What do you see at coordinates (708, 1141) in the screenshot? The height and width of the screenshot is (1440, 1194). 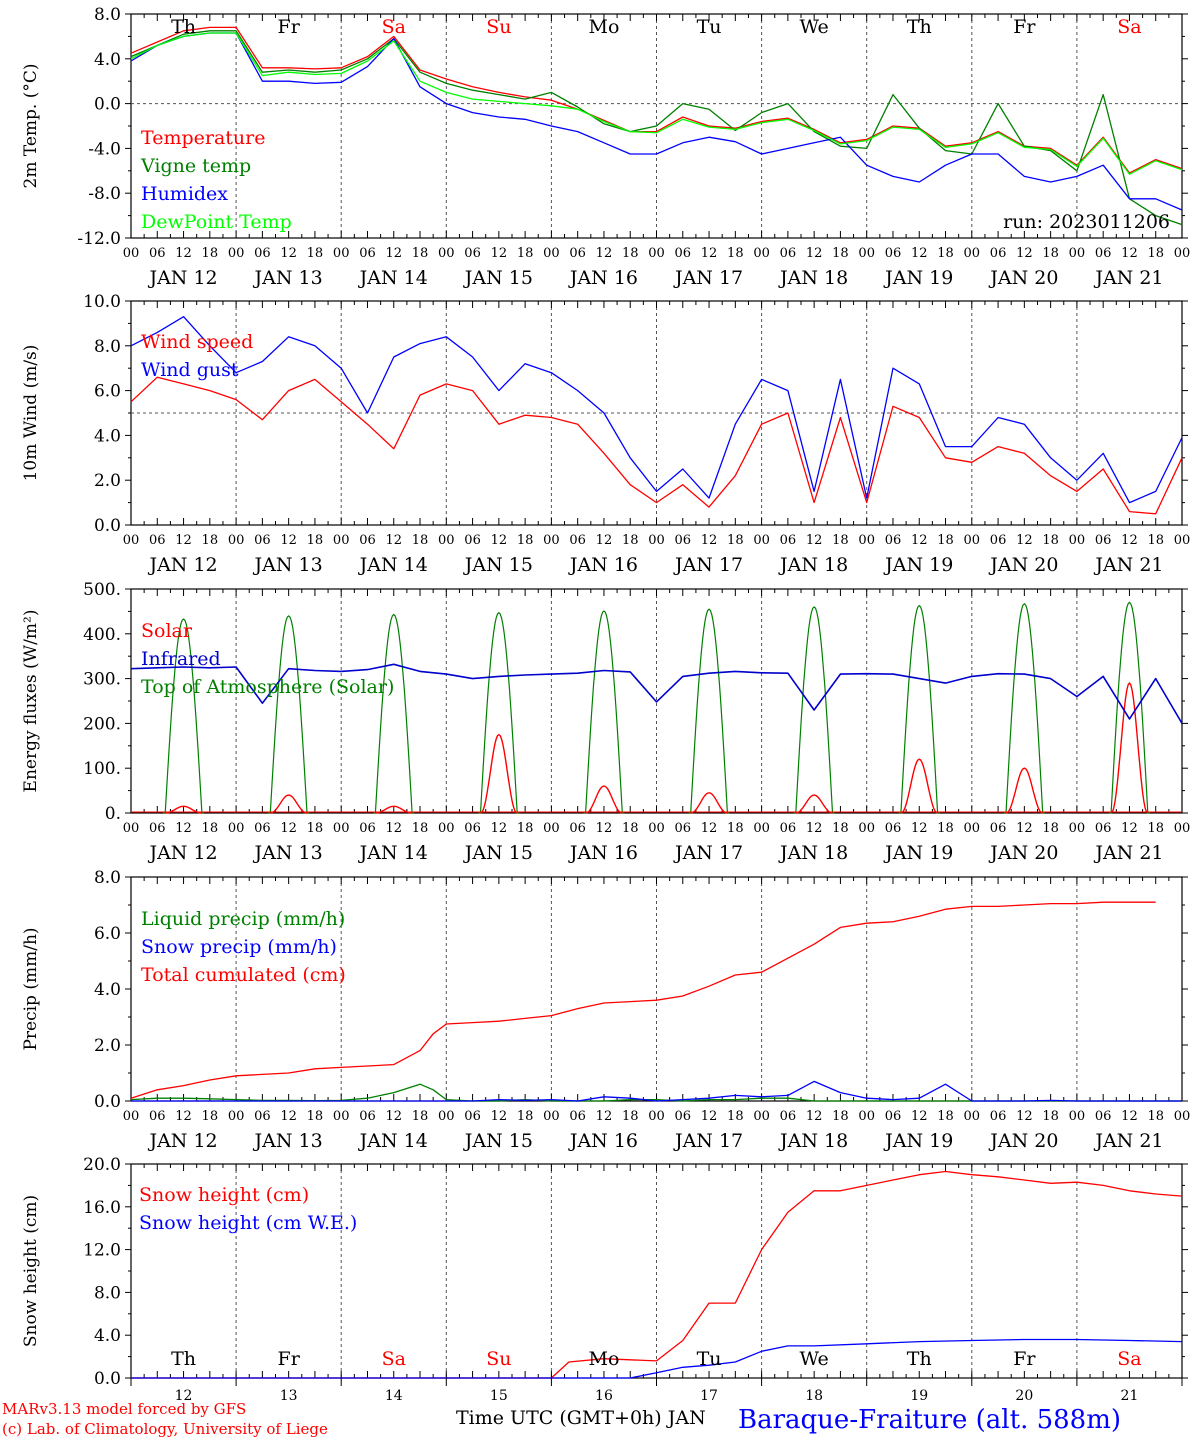 I see `x-date-label: JAN 17` at bounding box center [708, 1141].